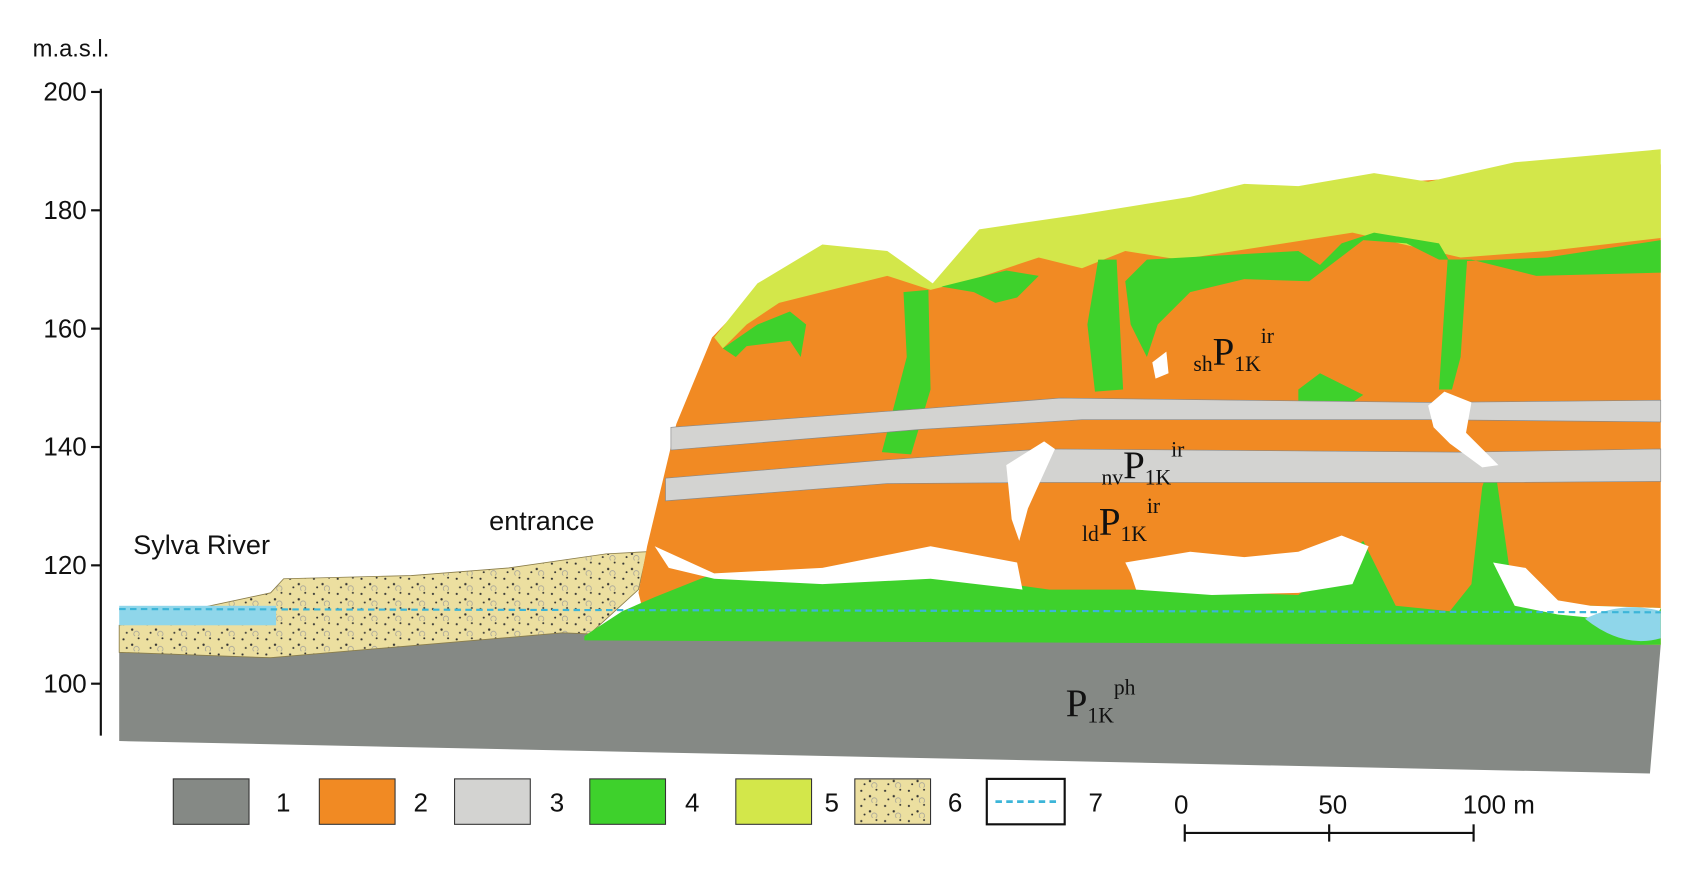  I want to click on axis-label: m.a.s.l., so click(71, 48).